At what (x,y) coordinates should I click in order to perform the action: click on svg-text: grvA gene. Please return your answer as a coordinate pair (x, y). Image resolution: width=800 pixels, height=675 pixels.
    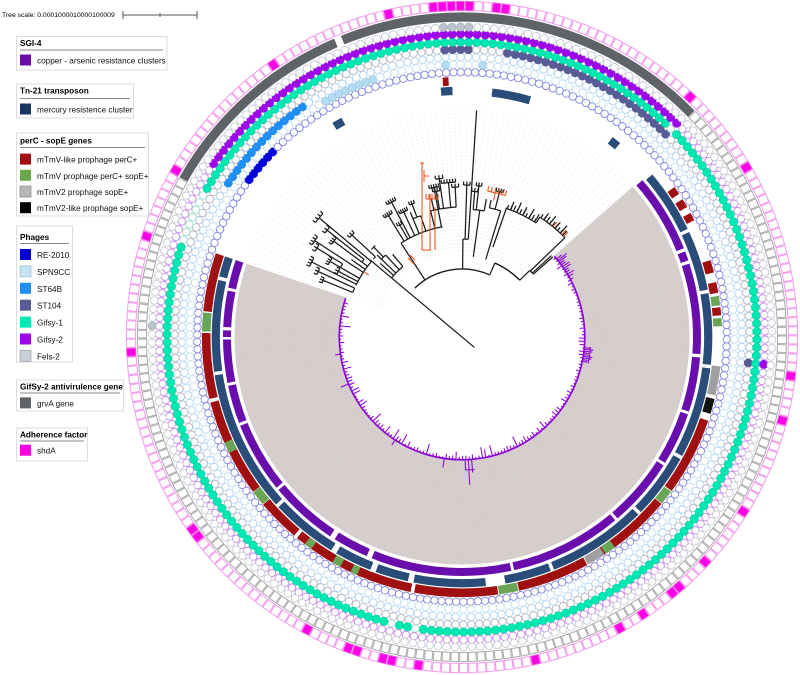
    Looking at the image, I should click on (55, 403).